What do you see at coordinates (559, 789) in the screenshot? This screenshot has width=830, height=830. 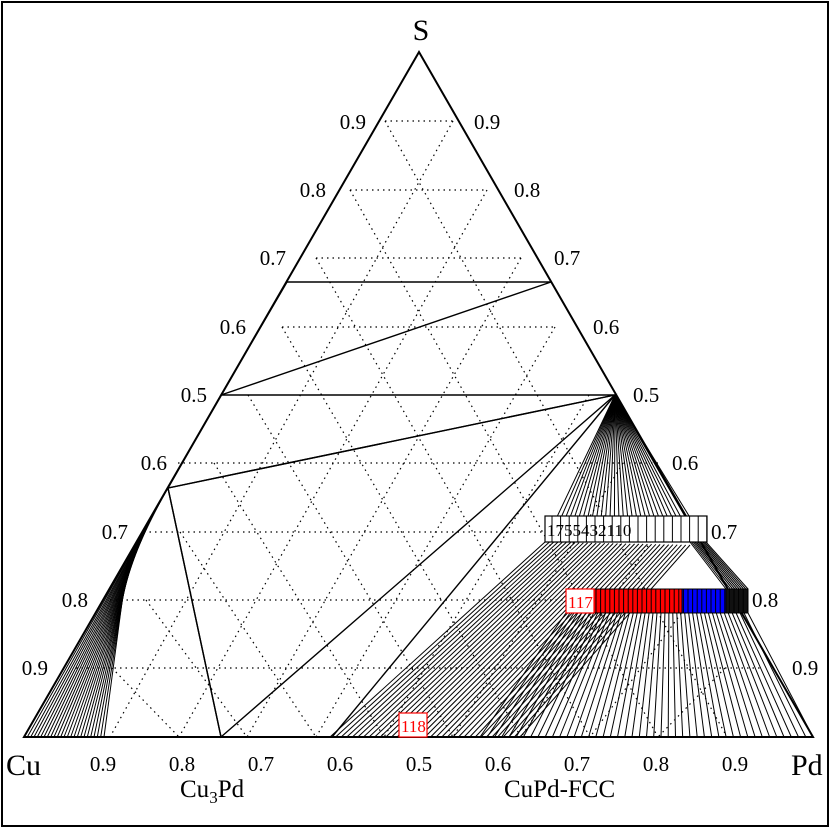 I see `phase-label-cupd-fcc: CuPd-FCC` at bounding box center [559, 789].